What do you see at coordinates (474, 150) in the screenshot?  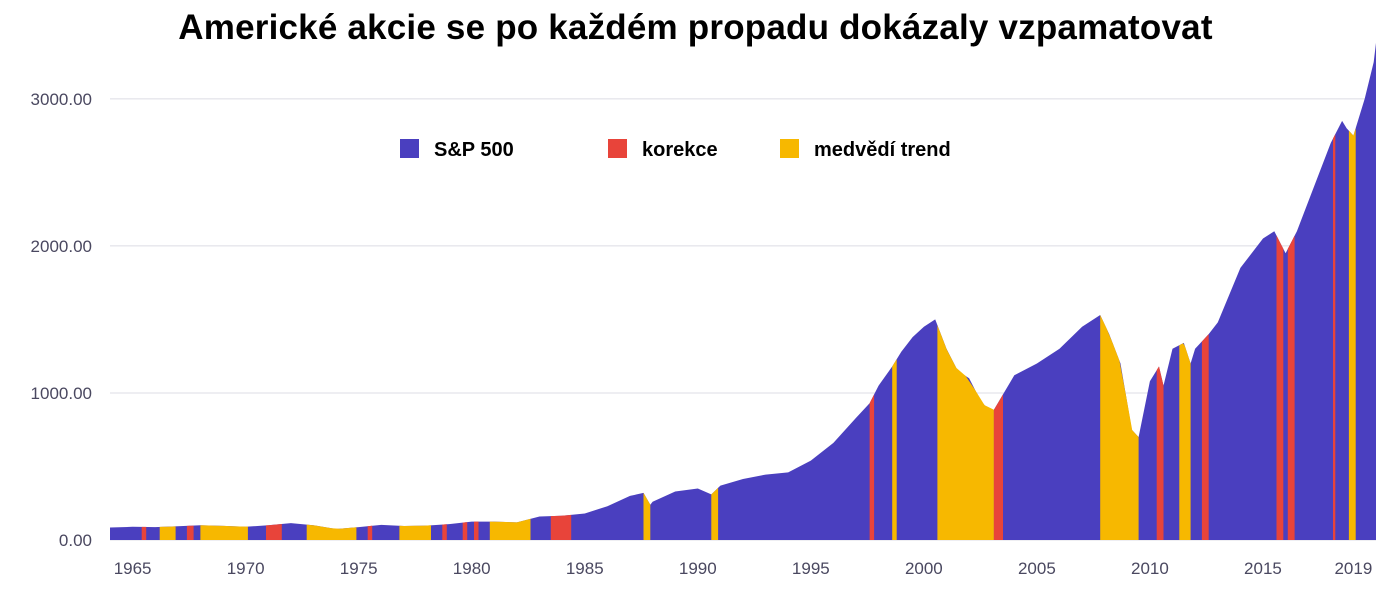 I see `legend-label: S&P 500` at bounding box center [474, 150].